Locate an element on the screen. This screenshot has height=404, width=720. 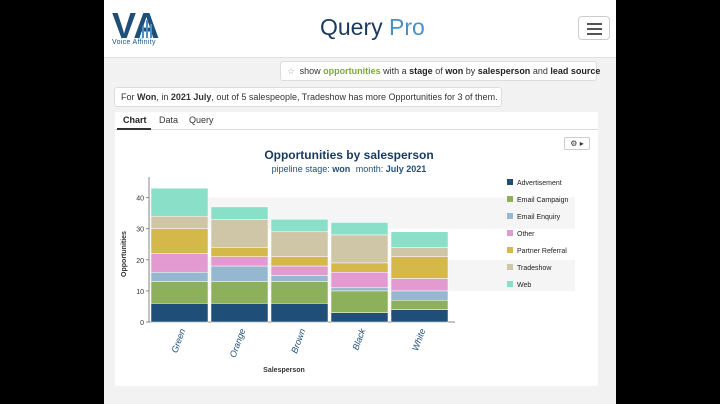
result-tabs: Chart Data Query is located at coordinates (356, 121).